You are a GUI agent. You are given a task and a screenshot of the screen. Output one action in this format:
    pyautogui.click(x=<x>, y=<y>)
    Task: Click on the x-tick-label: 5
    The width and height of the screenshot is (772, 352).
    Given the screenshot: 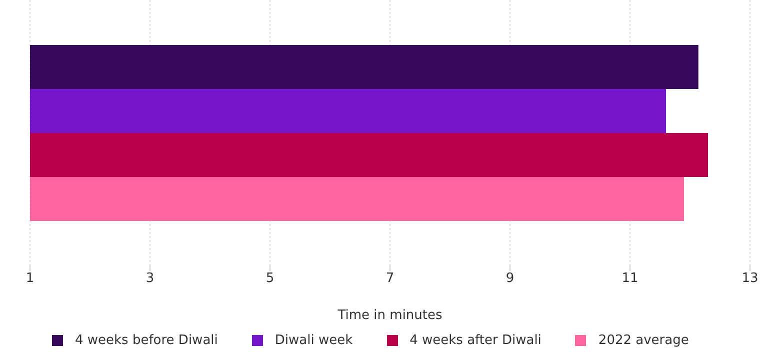 What is the action you would take?
    pyautogui.click(x=270, y=278)
    